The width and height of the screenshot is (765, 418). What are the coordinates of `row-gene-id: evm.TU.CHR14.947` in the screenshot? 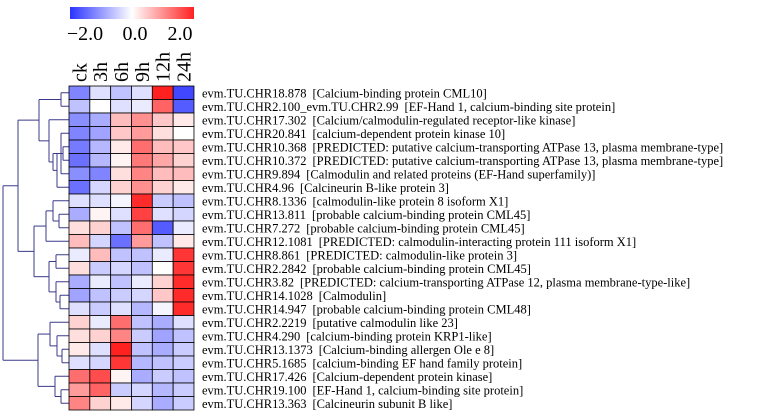 It's located at (254, 309).